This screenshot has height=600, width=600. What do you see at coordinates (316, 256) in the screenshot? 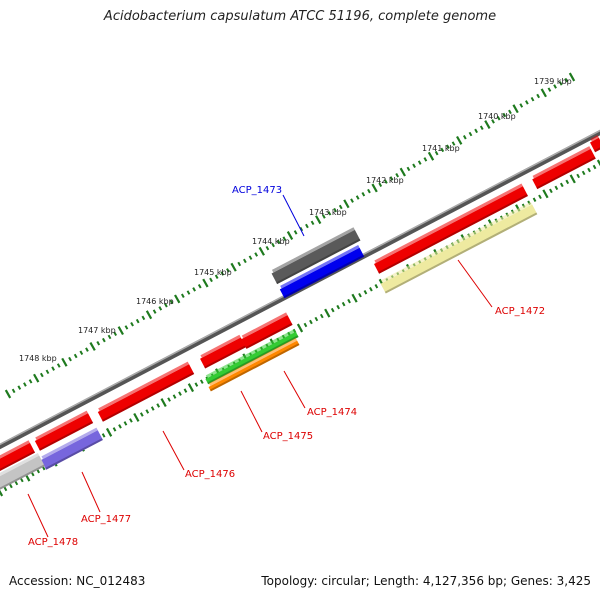
I see `gene-acp-1473-dark` at bounding box center [316, 256].